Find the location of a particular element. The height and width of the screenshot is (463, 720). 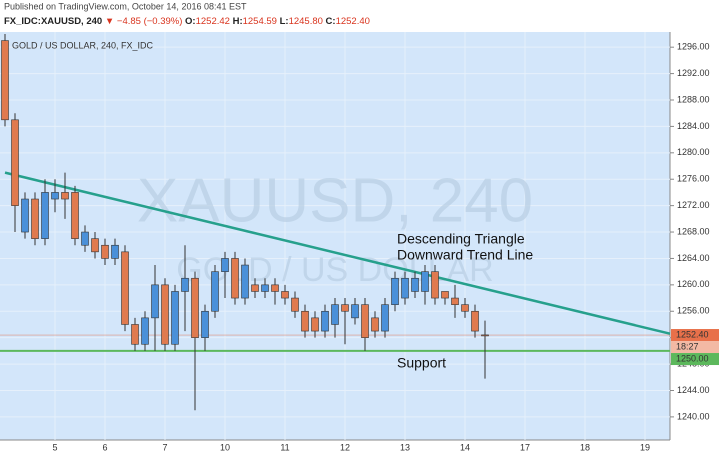

ohlc-value: 1245.80 is located at coordinates (306, 21).